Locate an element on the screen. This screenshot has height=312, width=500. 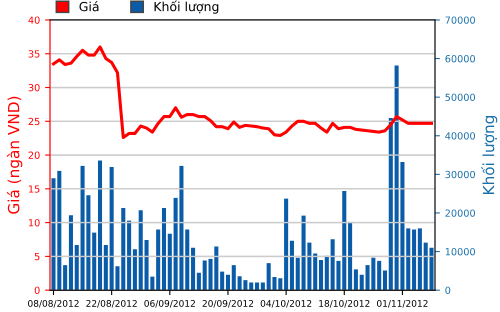
y2-tick-label: 60000 is located at coordinates (460, 58).